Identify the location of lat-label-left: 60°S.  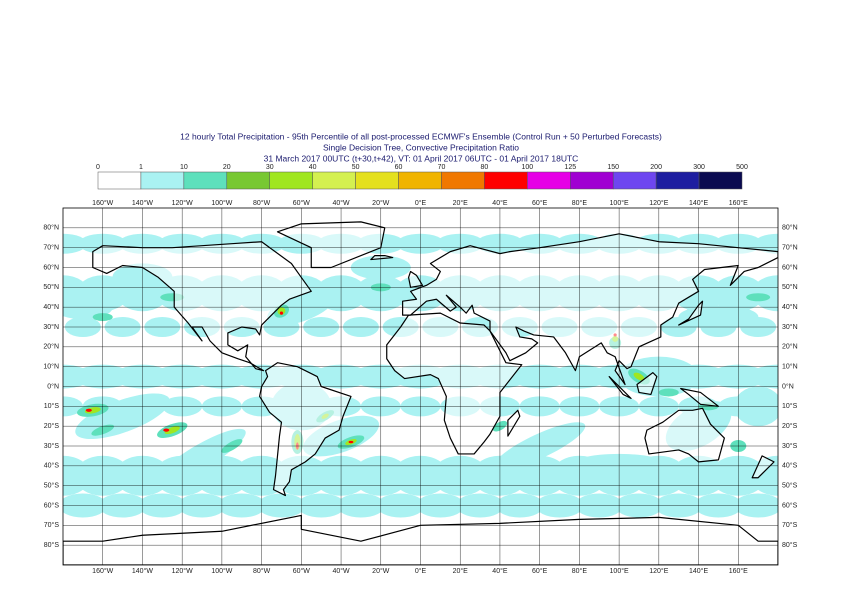
(52, 505).